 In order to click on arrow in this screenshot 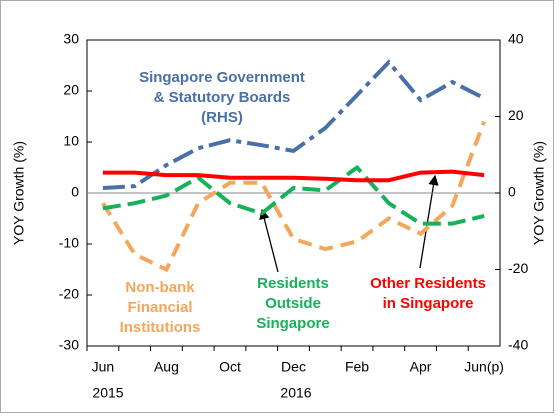, I will do `click(269, 240)`.